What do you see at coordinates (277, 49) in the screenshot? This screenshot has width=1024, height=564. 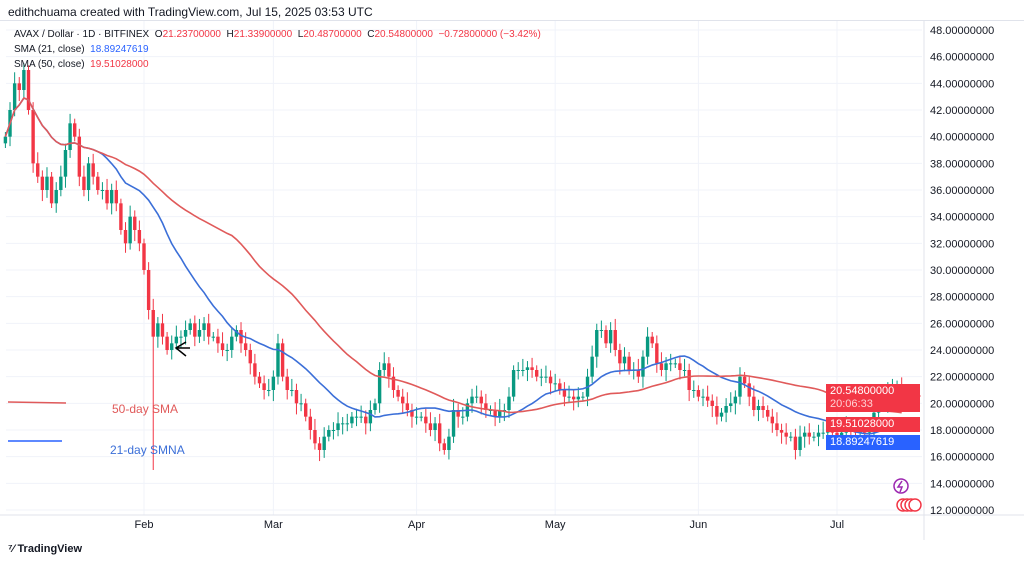 I see `sma21-legend: SMA (21, close) 18.89247619` at bounding box center [277, 49].